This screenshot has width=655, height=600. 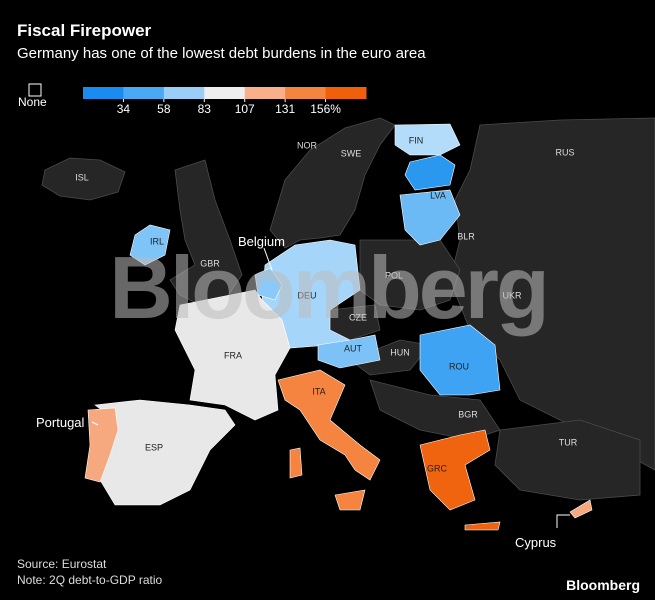 What do you see at coordinates (353, 348) in the screenshot?
I see `country-label: AUT` at bounding box center [353, 348].